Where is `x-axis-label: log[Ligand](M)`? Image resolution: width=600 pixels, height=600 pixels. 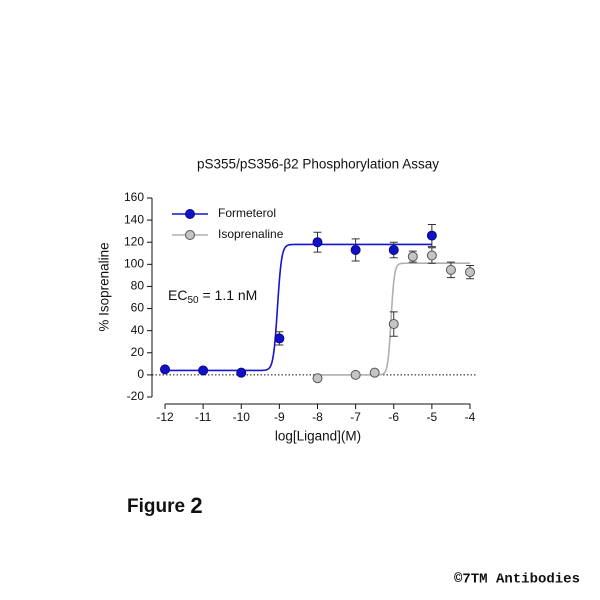
x-axis-label: log[Ligand](M) is located at coordinates (318, 436).